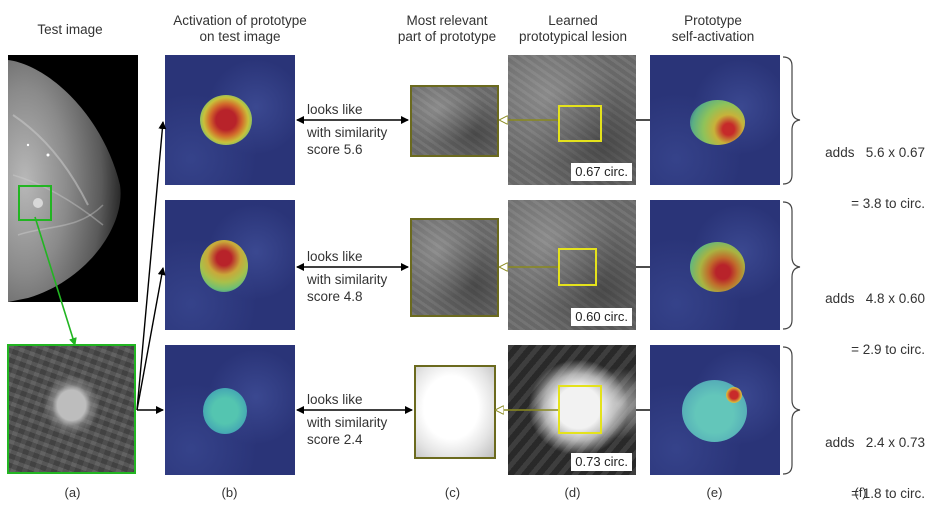  Describe the element at coordinates (601, 172) in the screenshot. I see `prototype-circ-label-row1: 0.67 circ.` at that location.